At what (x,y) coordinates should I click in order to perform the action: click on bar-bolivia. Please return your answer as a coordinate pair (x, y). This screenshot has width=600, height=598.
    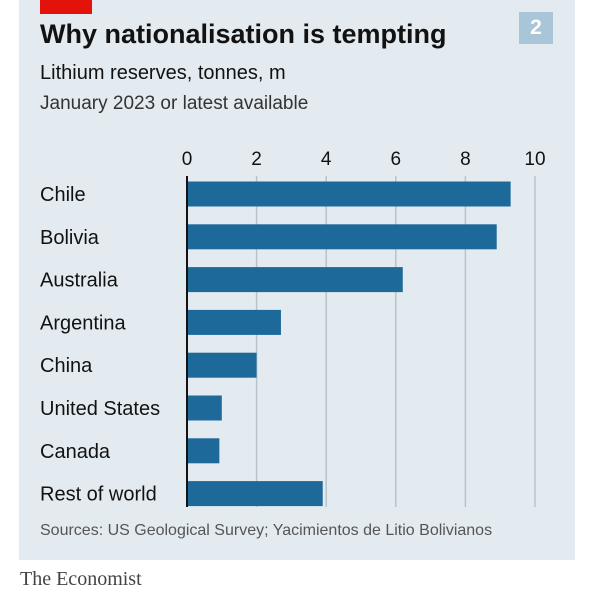
    Looking at the image, I should click on (342, 237).